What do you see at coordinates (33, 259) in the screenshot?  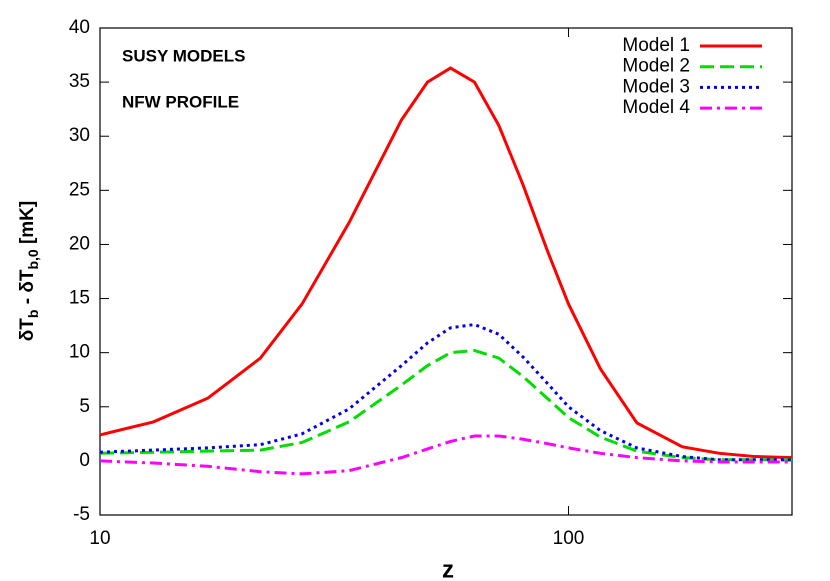 I see `y-label-part: b,0` at bounding box center [33, 259].